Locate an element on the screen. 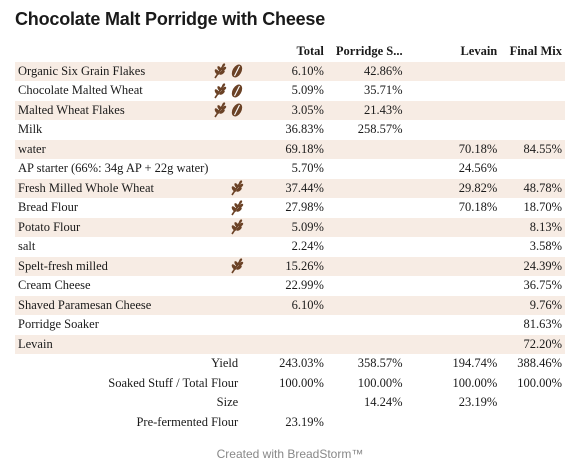 The height and width of the screenshot is (473, 580). summary-row: Size 14.24% 23.19% is located at coordinates (290, 403).